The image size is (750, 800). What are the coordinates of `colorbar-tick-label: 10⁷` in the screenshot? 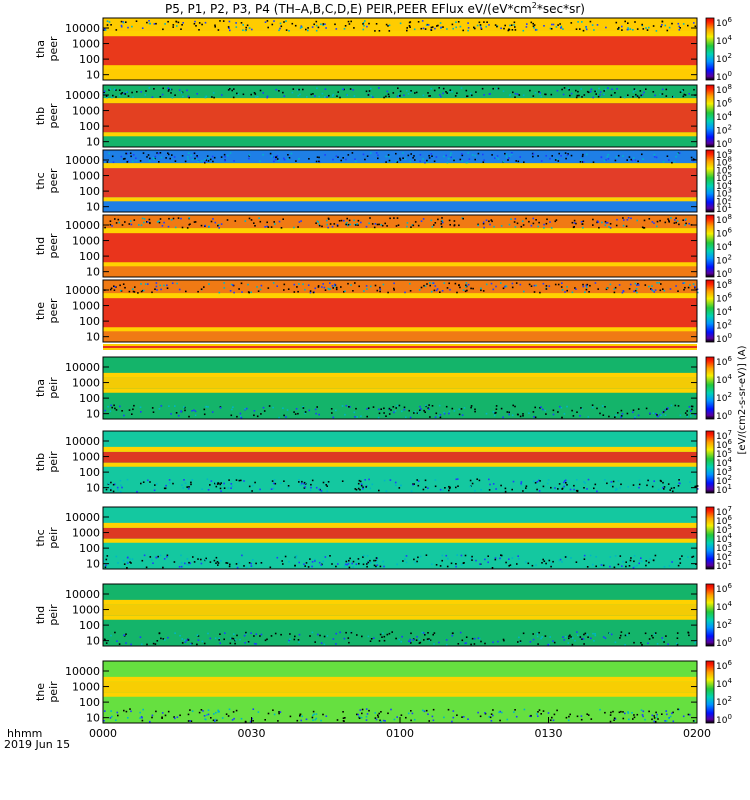 It's located at (724, 511).